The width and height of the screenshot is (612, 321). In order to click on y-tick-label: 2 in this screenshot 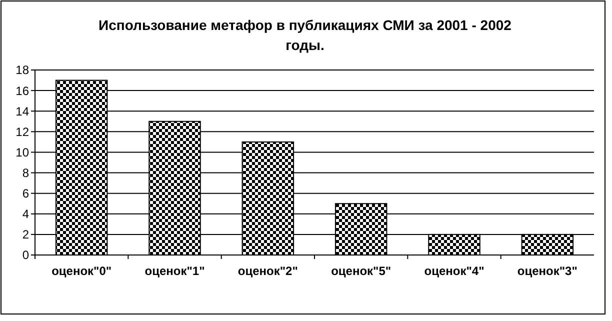, I will do `click(26, 235)`.